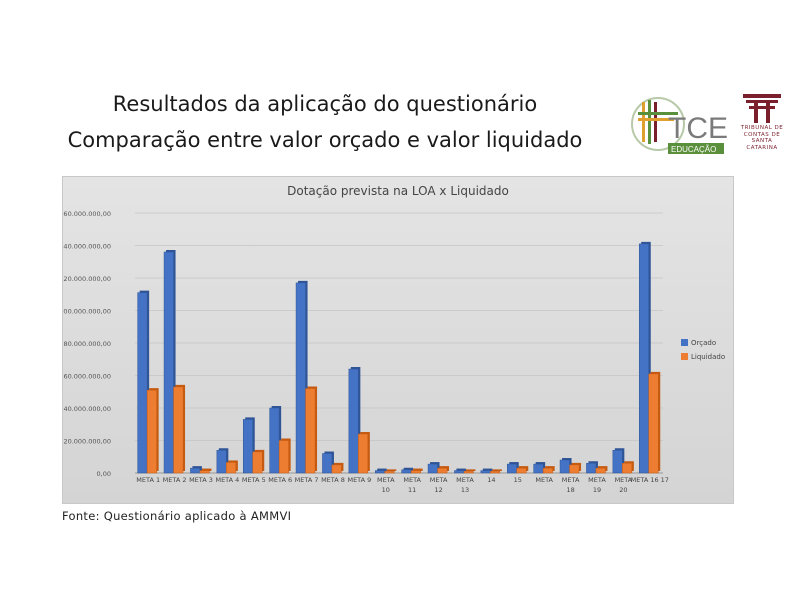  Describe the element at coordinates (465, 490) in the screenshot. I see `x-tick-label: 13` at that location.